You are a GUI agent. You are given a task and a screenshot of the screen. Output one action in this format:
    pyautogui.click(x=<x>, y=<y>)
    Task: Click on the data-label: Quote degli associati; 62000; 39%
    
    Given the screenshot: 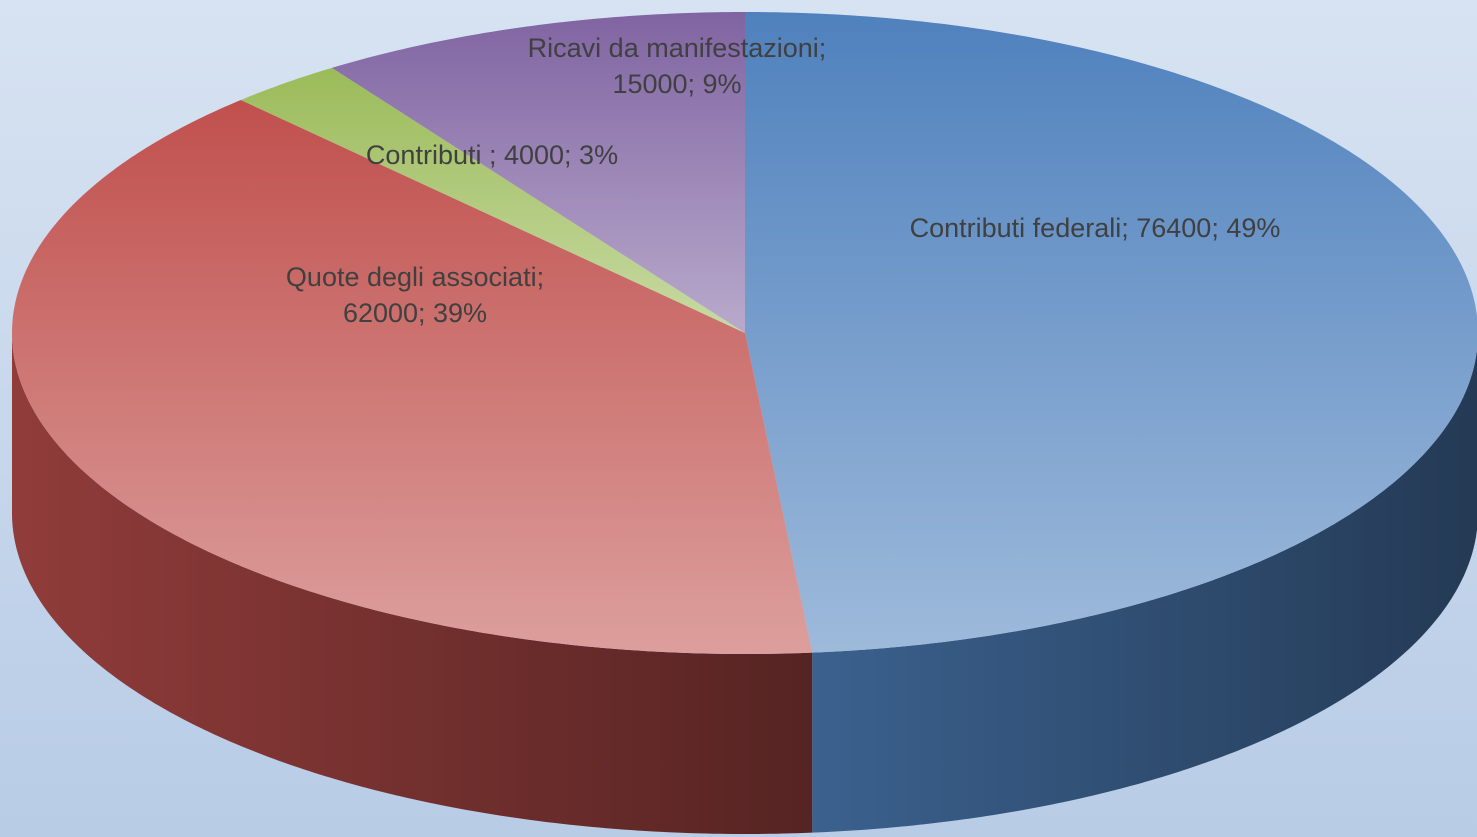 What is the action you would take?
    pyautogui.click(x=415, y=295)
    